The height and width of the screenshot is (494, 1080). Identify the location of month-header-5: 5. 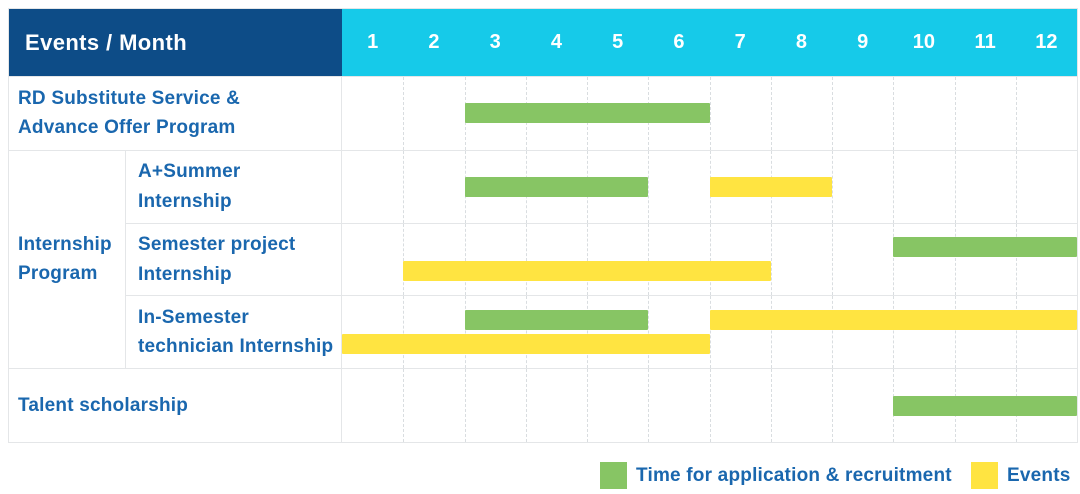
(618, 42).